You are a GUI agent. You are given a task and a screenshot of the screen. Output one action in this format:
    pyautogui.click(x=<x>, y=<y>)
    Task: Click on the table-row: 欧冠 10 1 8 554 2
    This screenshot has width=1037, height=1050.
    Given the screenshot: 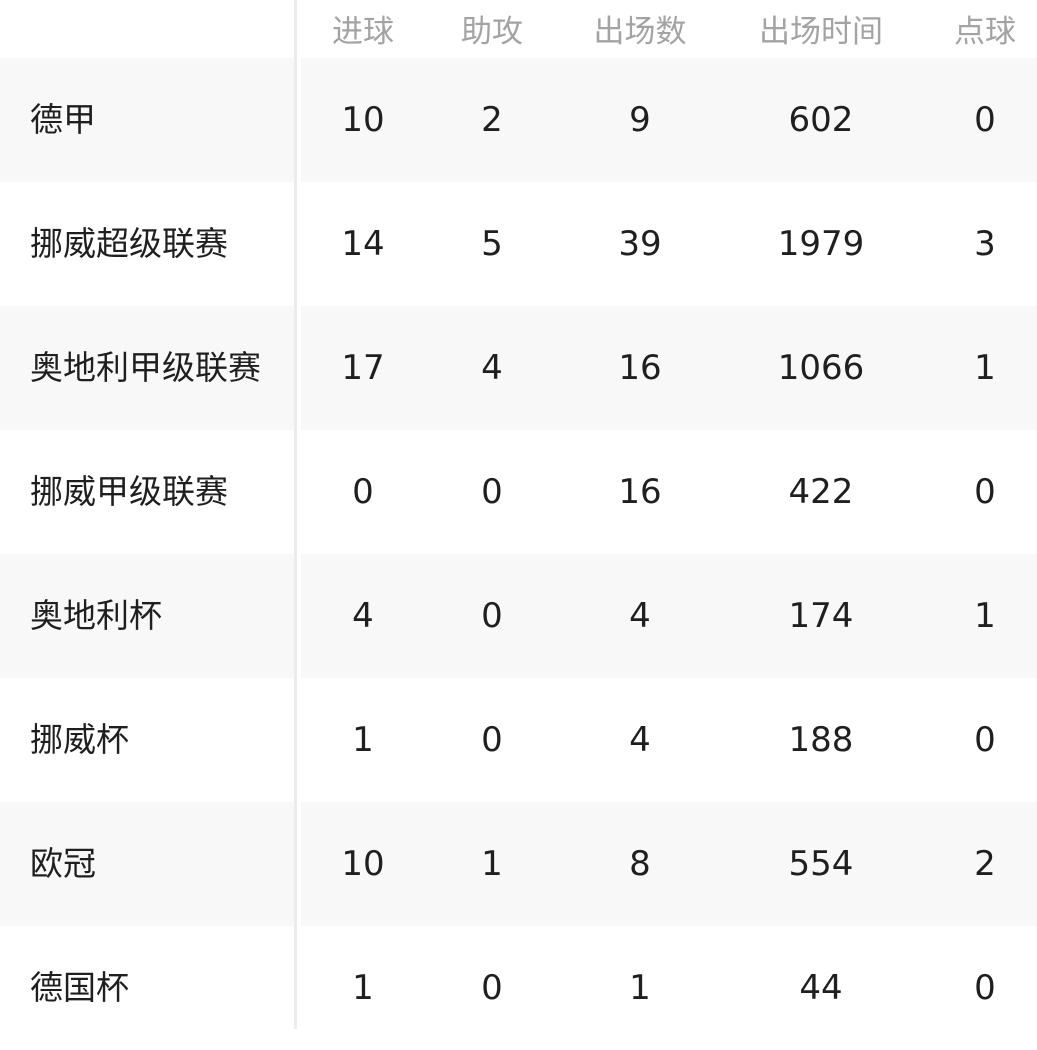 What is the action you would take?
    pyautogui.click(x=518, y=864)
    